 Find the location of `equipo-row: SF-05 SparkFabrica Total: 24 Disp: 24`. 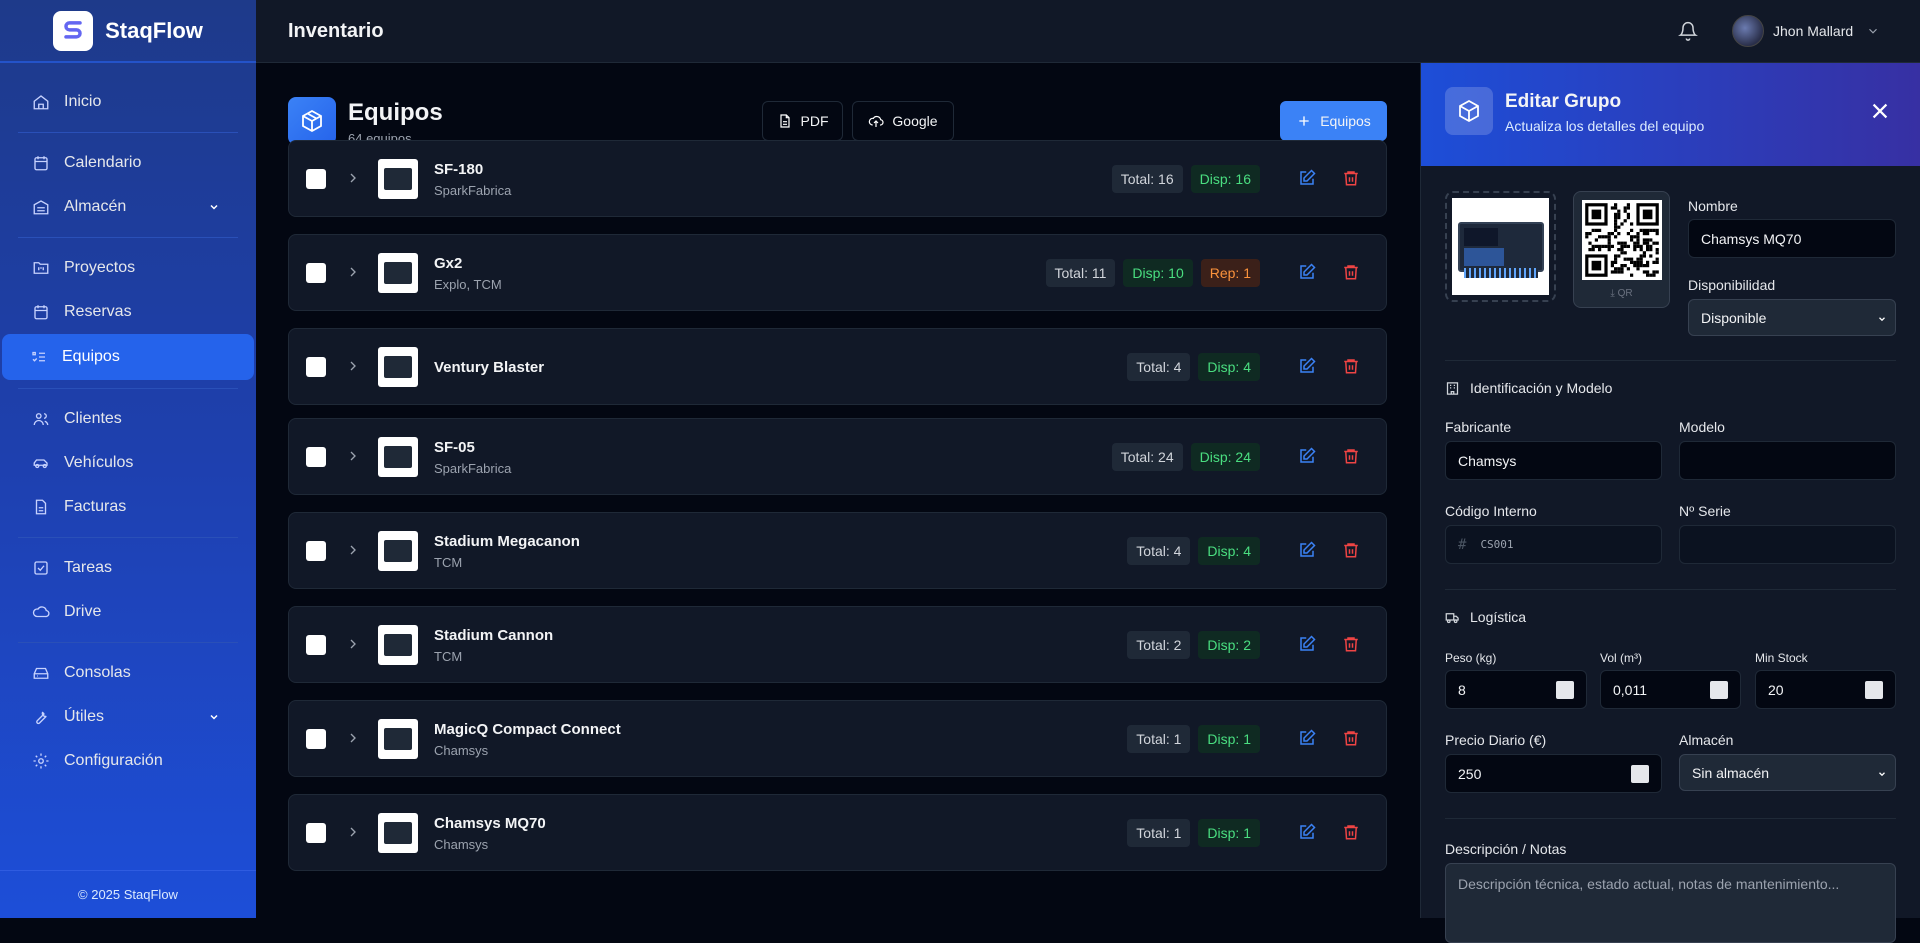

equipo-row: SF-05 SparkFabrica Total: 24 Disp: 24 is located at coordinates (837, 456).